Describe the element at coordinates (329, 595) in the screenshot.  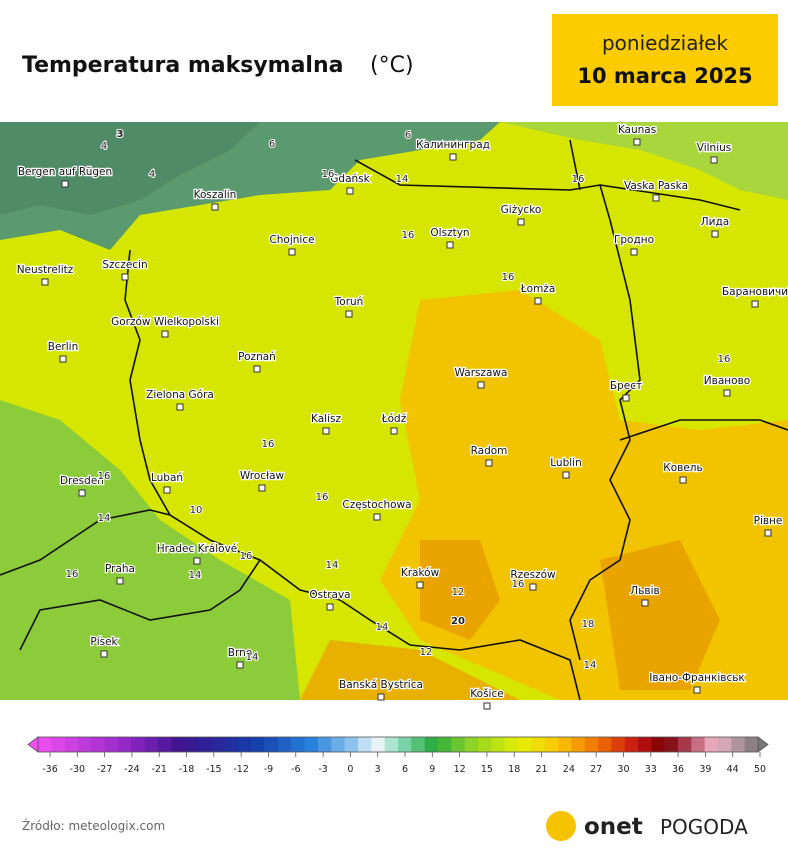
I see `city-label: Ostrava` at that location.